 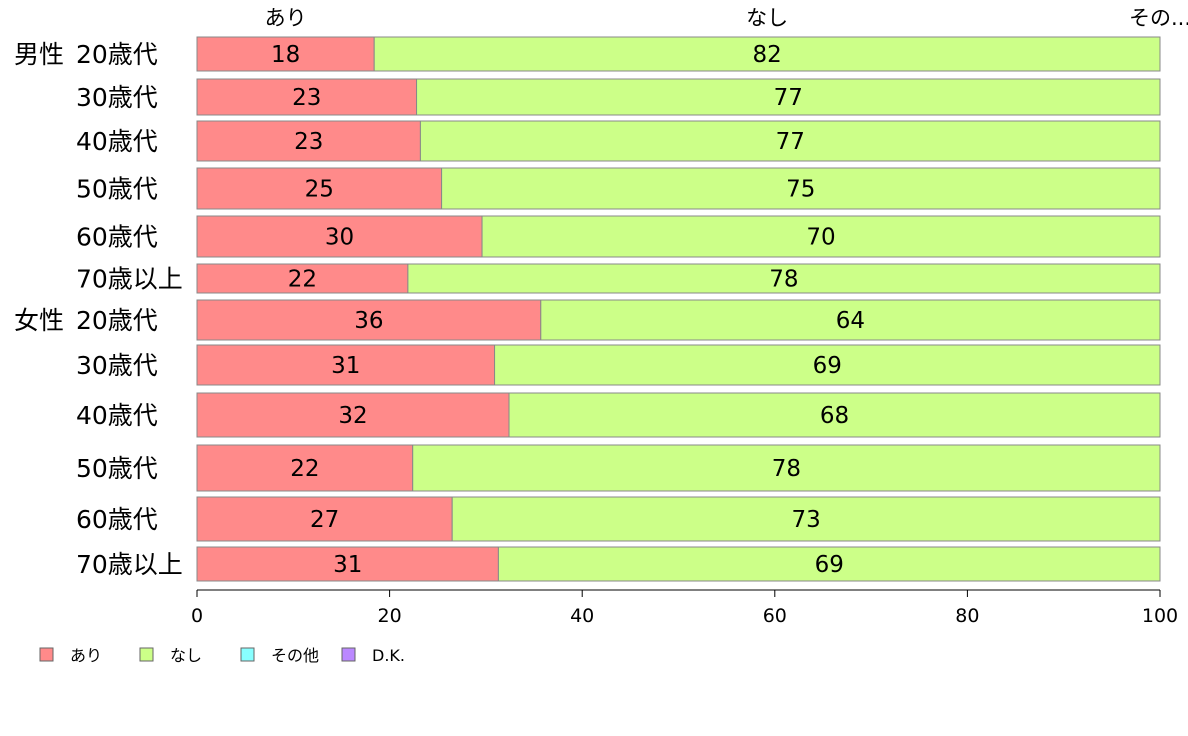 I want to click on data-label: 73, so click(x=805, y=520).